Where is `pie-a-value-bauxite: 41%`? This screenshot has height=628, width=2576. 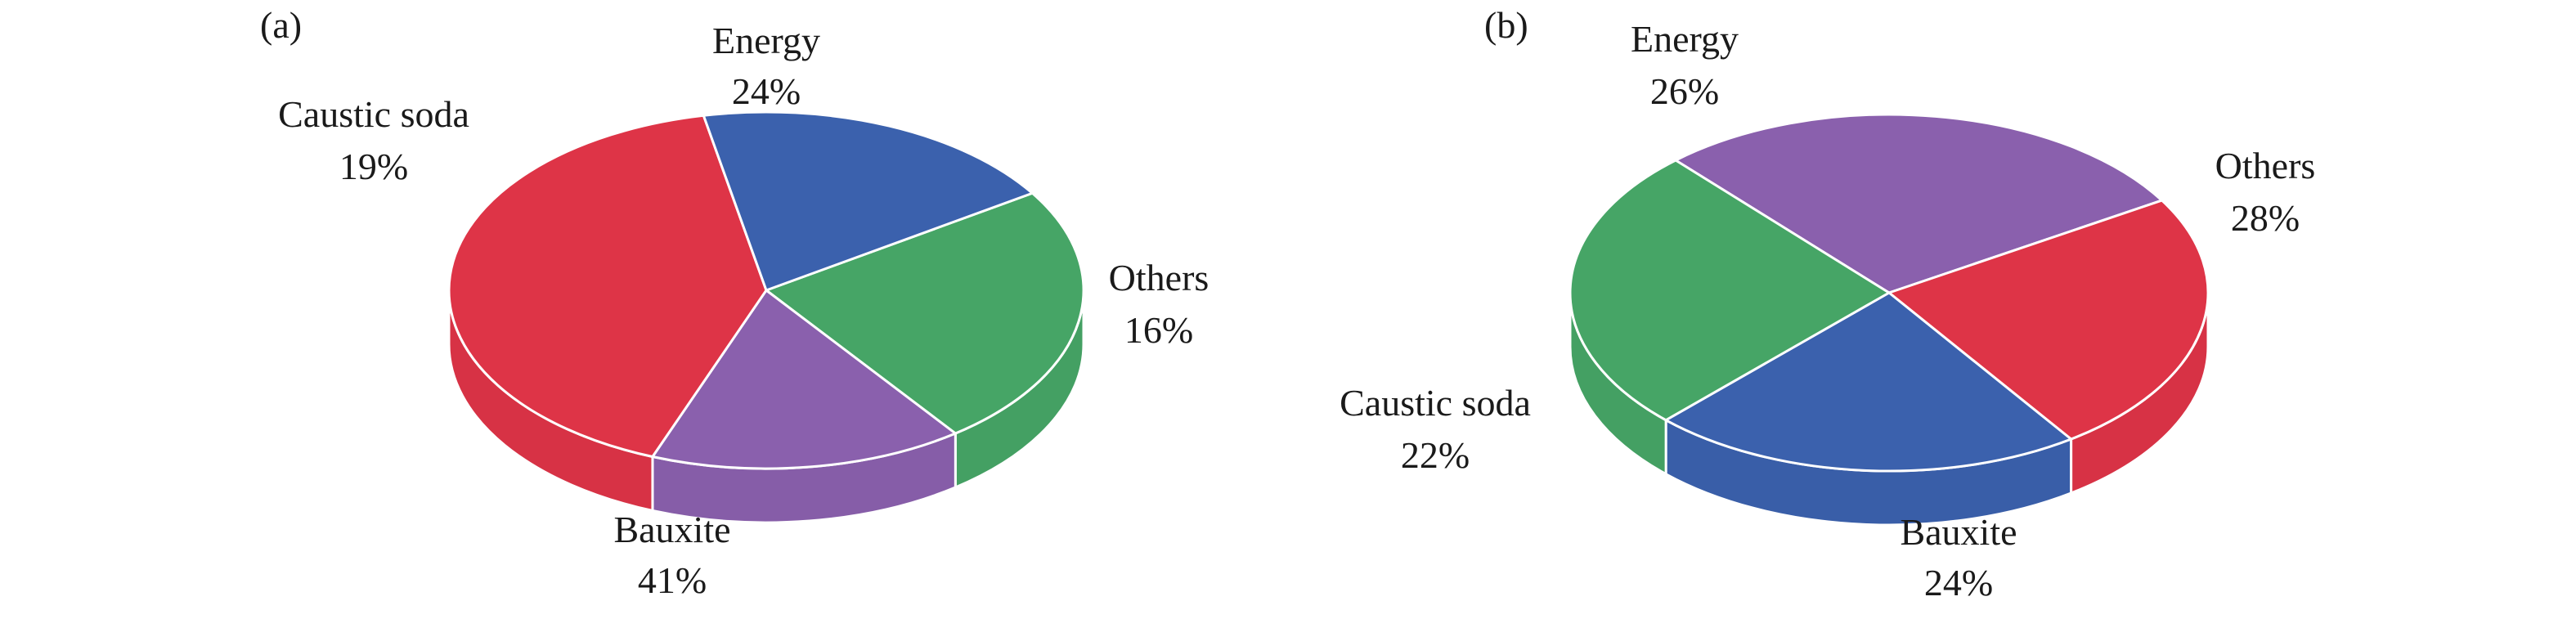
pie-a-value-bauxite: 41% is located at coordinates (672, 580).